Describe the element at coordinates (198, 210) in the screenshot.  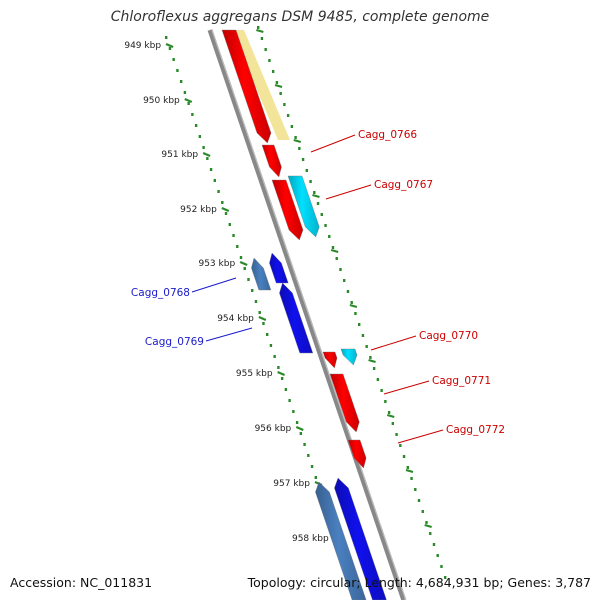
I see `ruler-tick-label: 952 kbp` at that location.